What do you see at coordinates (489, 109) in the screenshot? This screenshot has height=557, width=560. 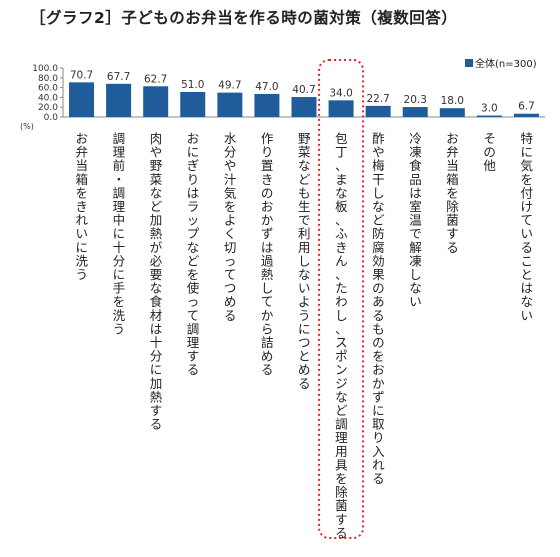 I see `value-label: 3.0` at bounding box center [489, 109].